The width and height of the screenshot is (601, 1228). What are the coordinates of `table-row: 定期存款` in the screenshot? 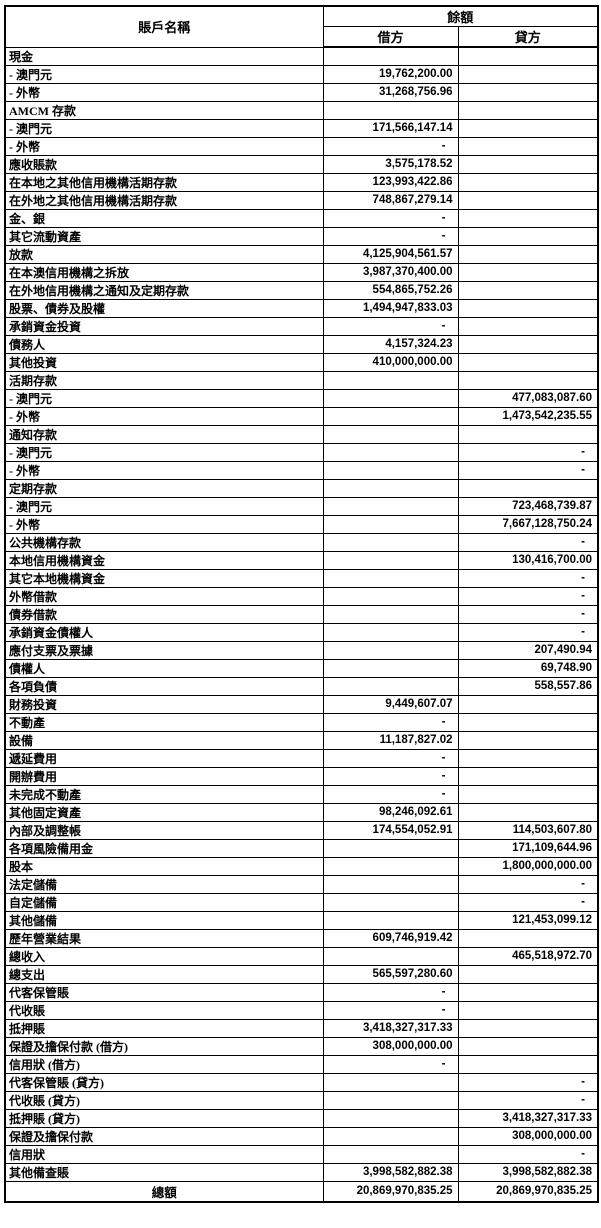 It's located at (301, 488).